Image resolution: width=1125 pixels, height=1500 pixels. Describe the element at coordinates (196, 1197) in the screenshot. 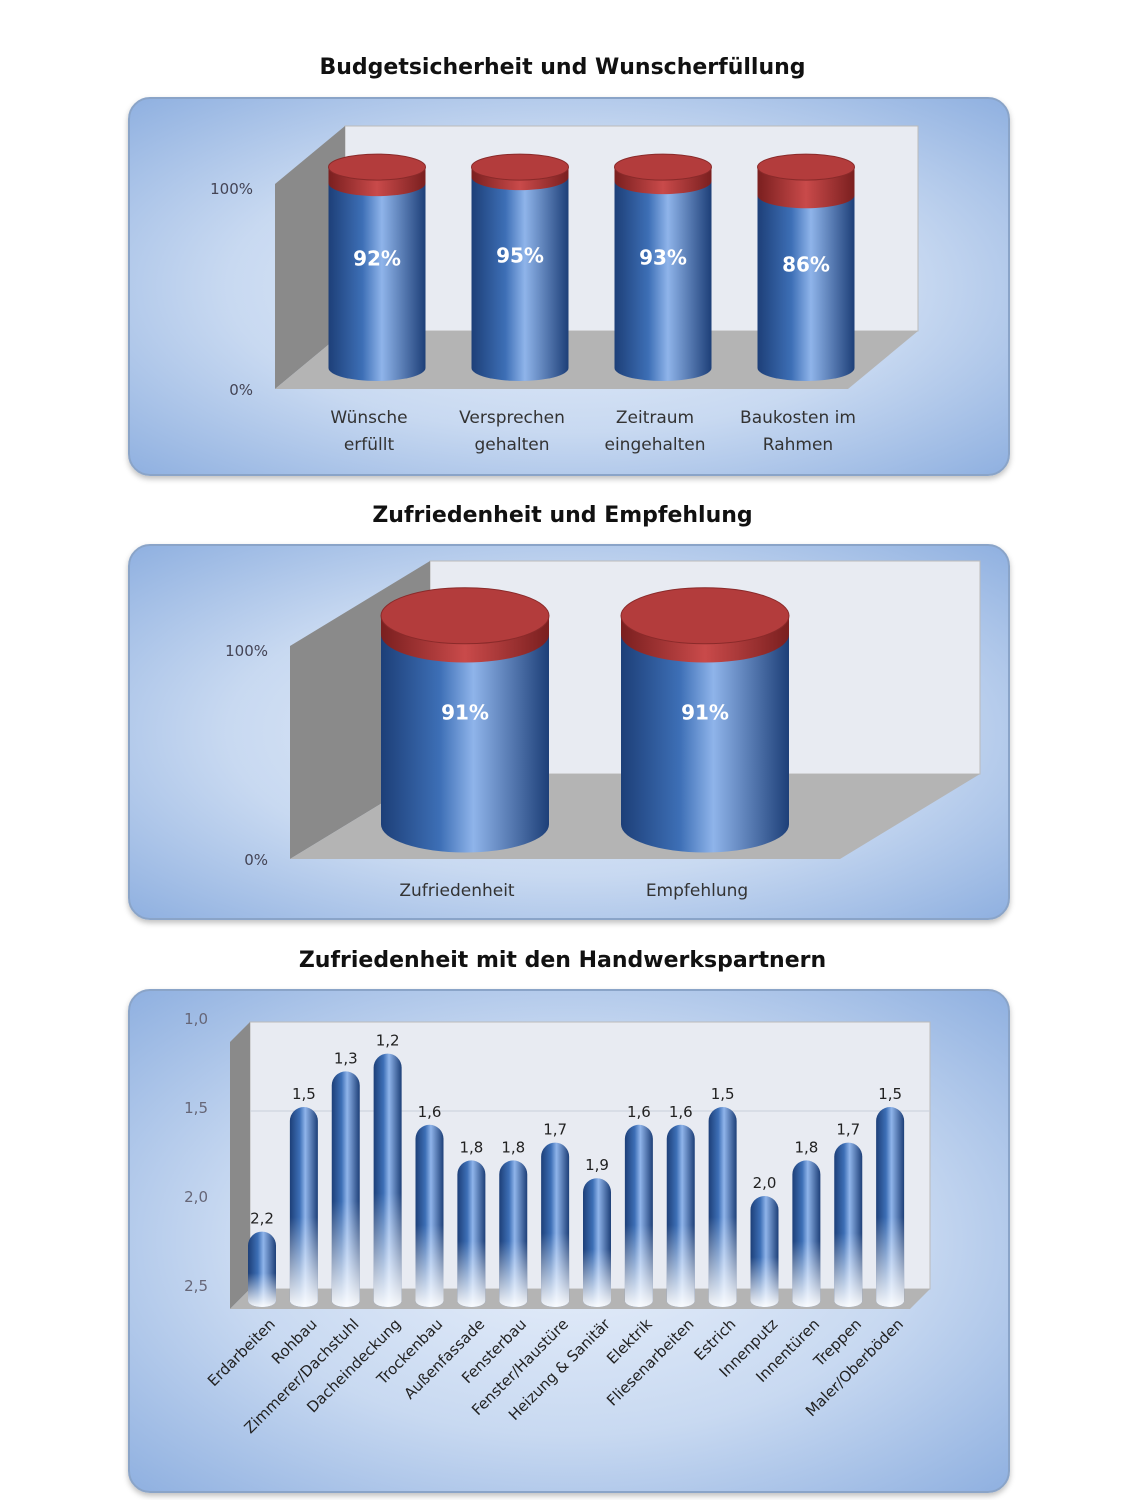

I see `chart3-ytick-2: 2,0` at that location.